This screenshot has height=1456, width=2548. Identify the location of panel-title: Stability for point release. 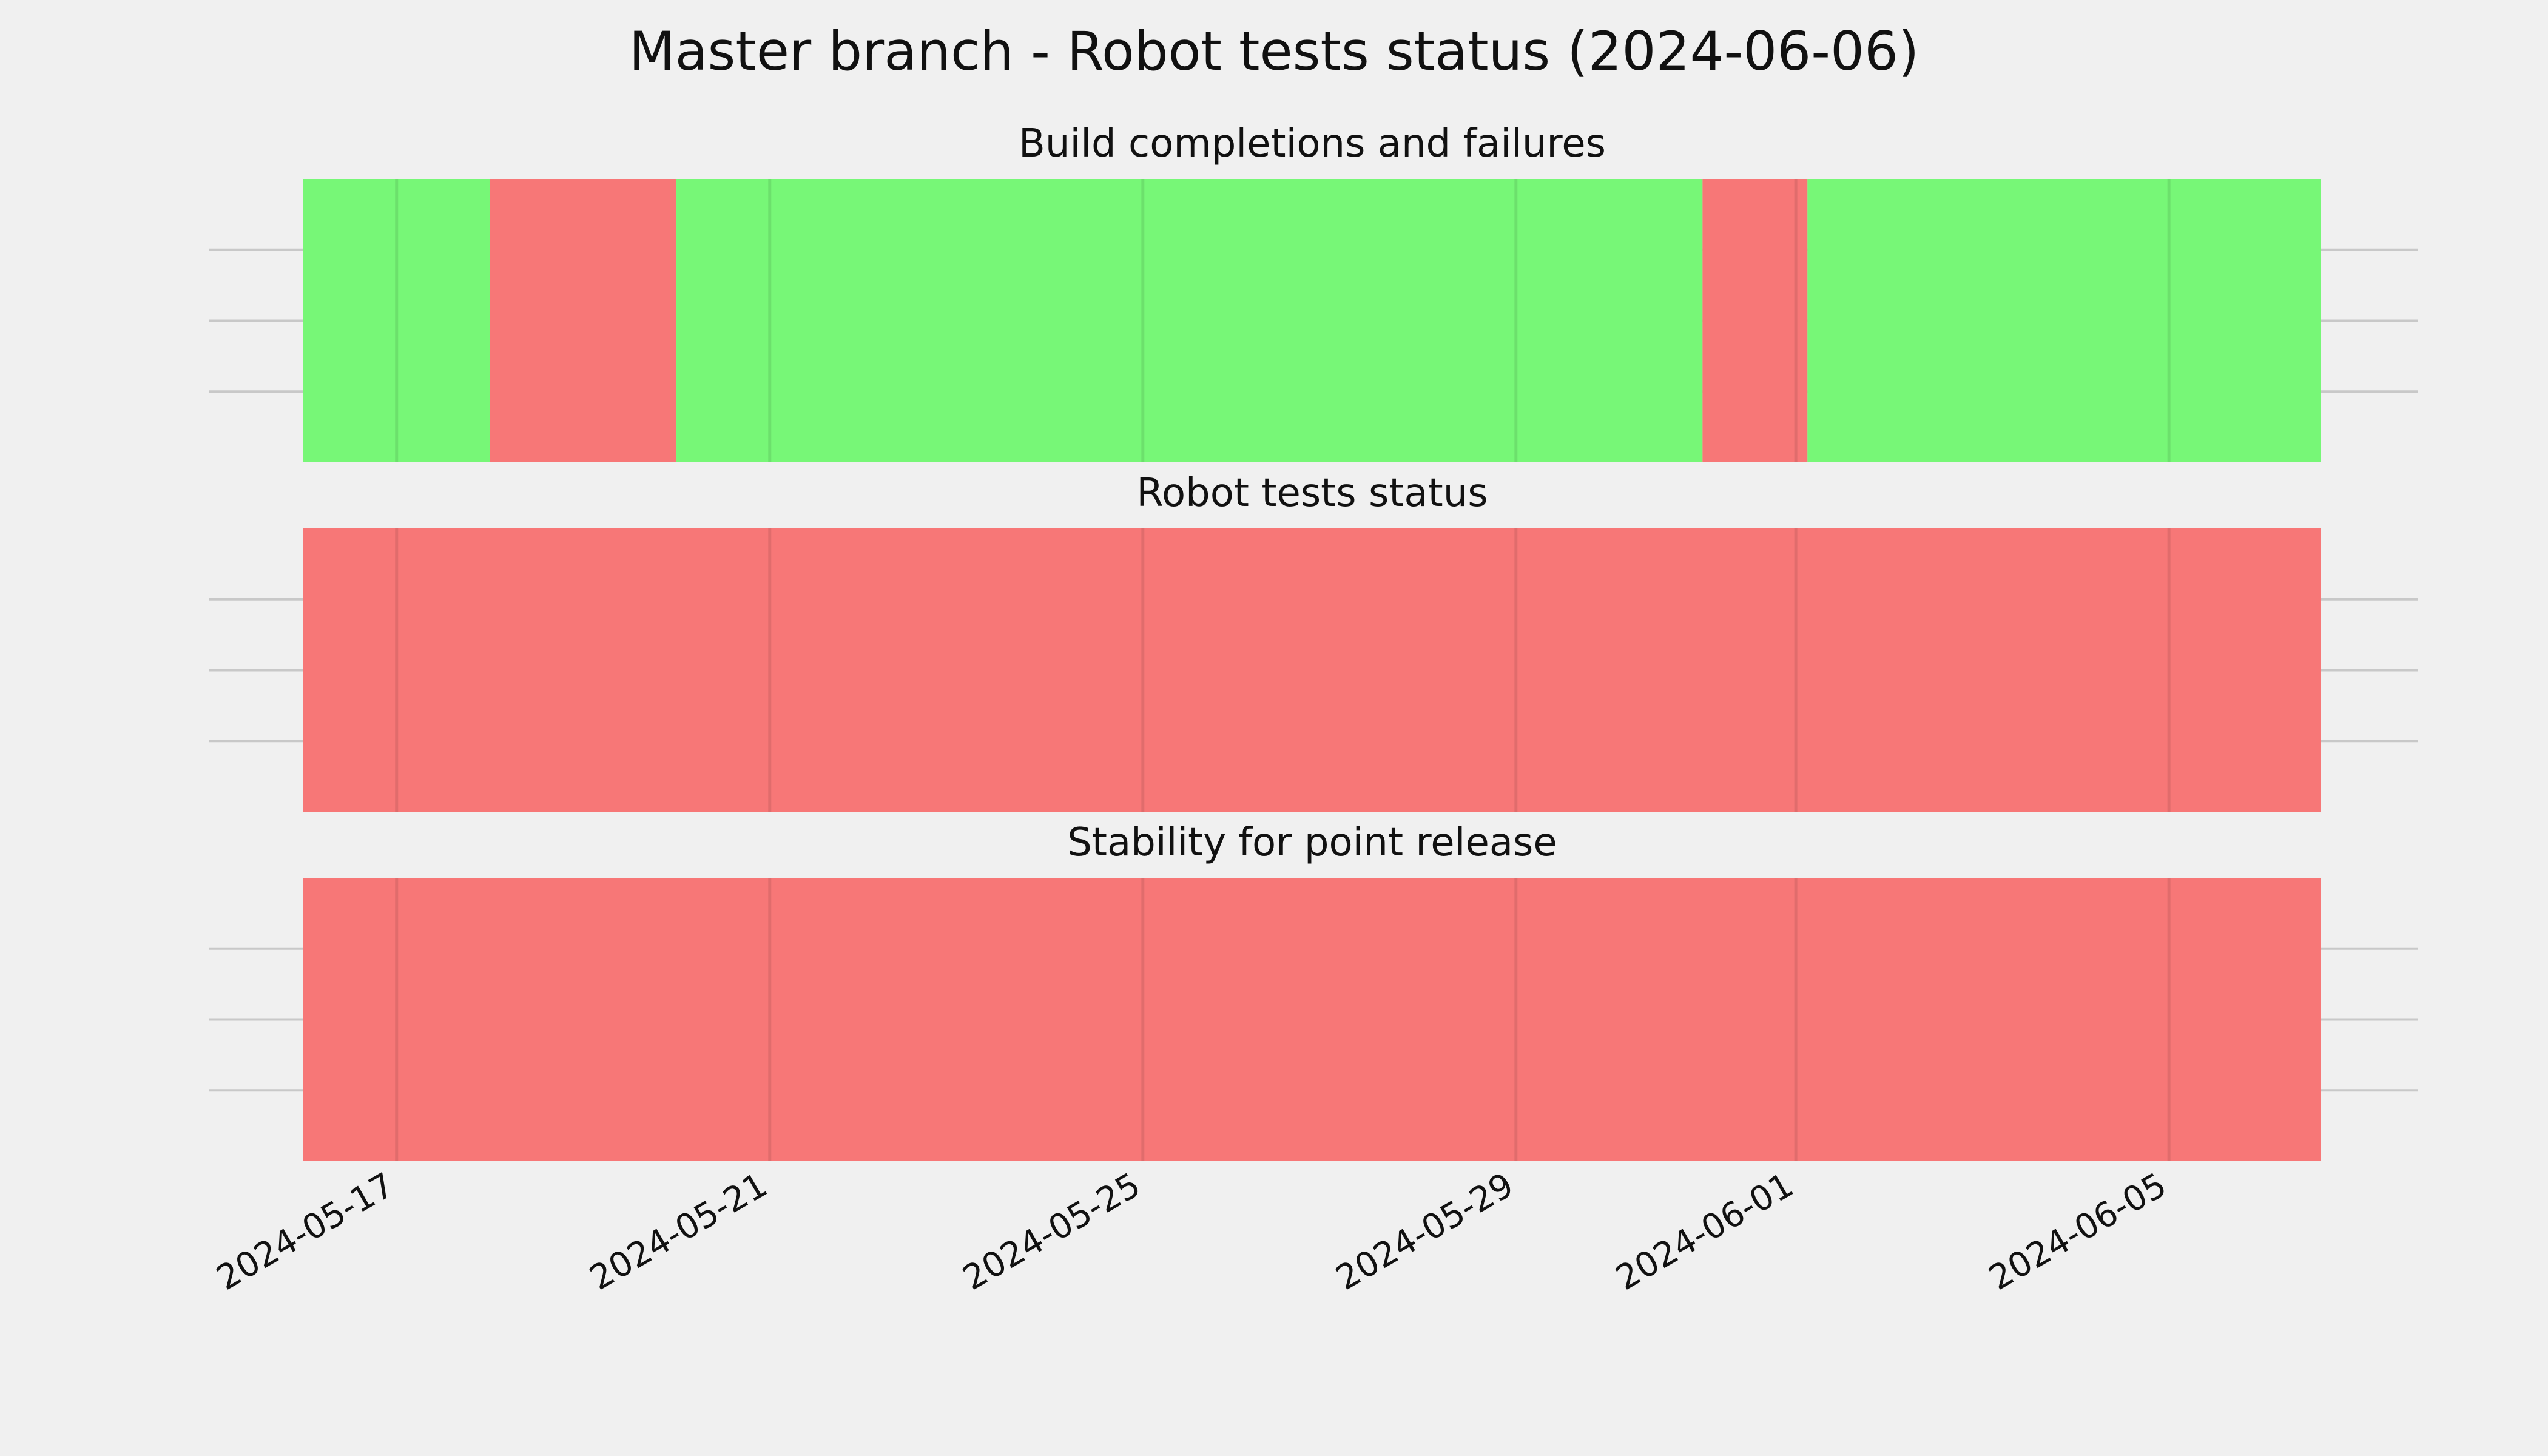
(1312, 842).